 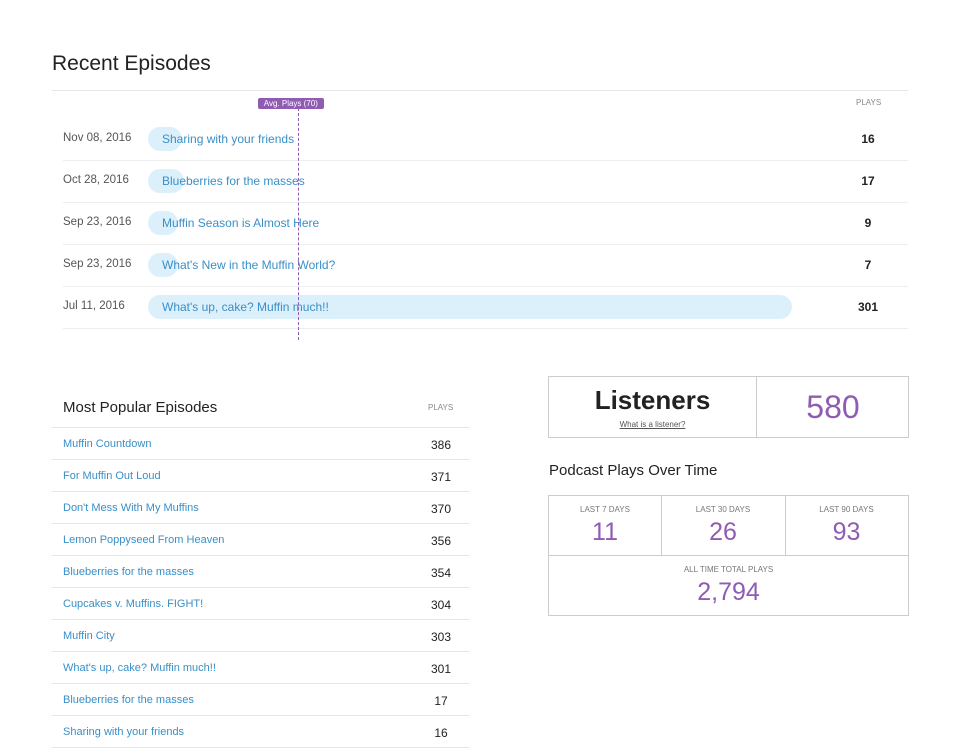 I want to click on period-value: 11, so click(x=605, y=532).